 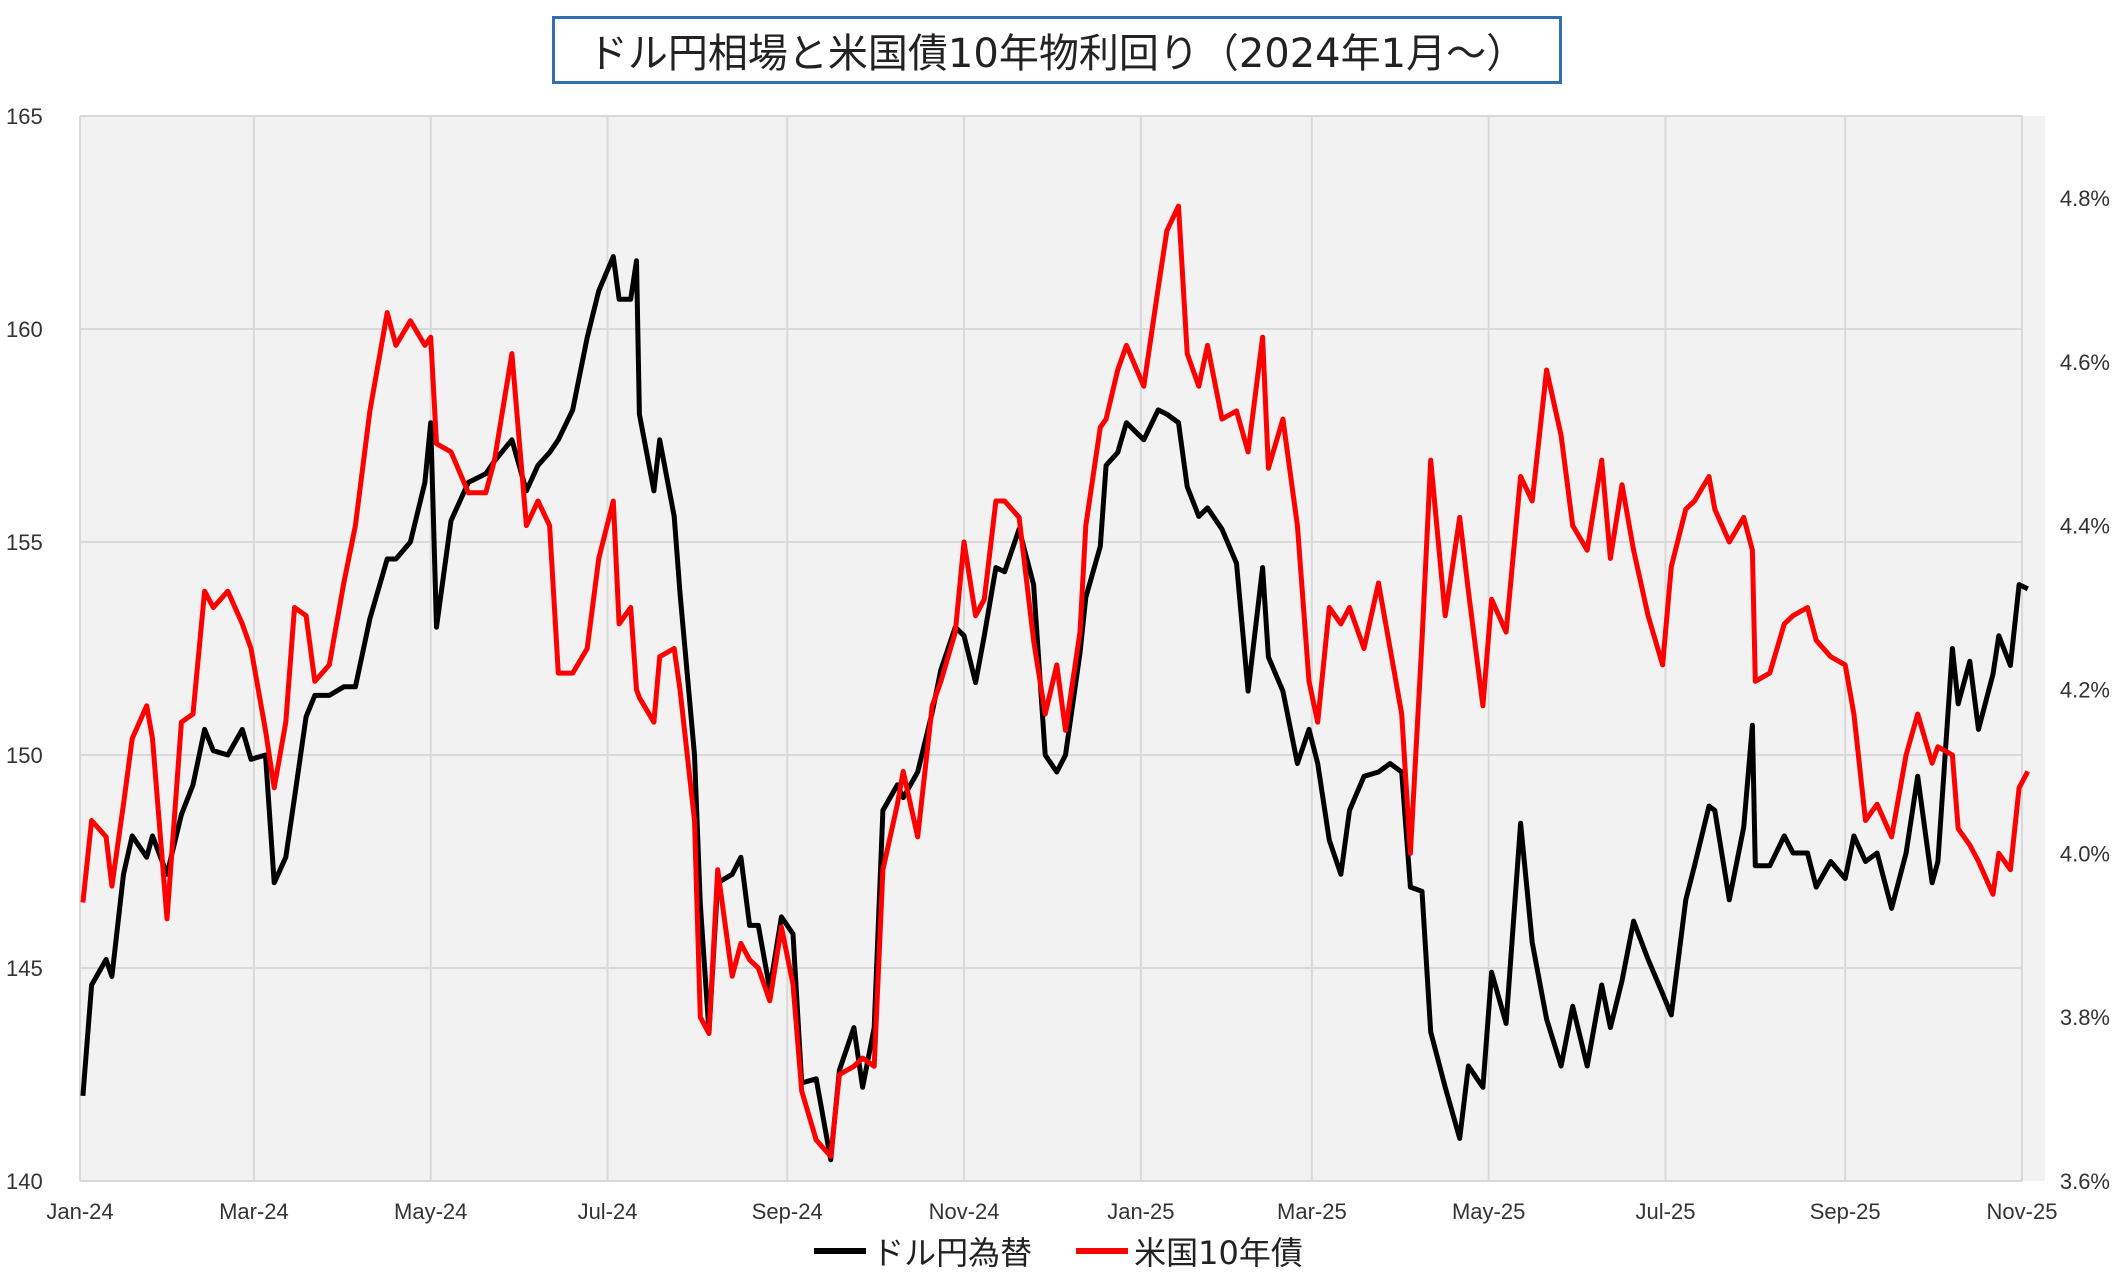 What do you see at coordinates (1057, 54) in the screenshot?
I see `chart-title-text: ドル円相場と米国債10年物利回り（2024年1月～）` at bounding box center [1057, 54].